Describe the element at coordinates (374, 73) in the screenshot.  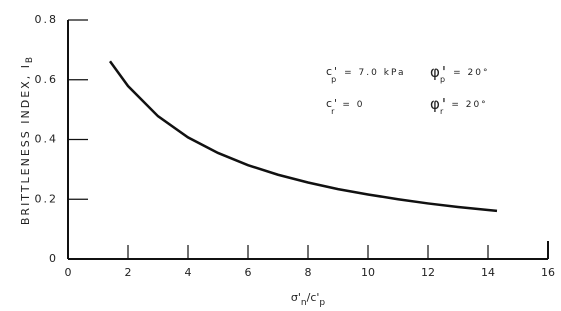
I see `annotation-text: = 7.0 kPa` at that location.